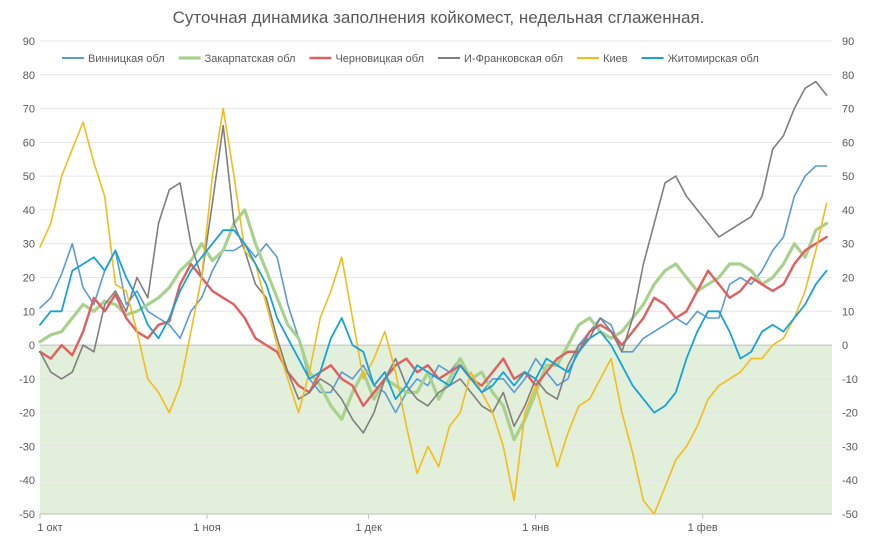 This screenshot has height=545, width=877. What do you see at coordinates (713, 59) in the screenshot?
I see `legend-label: Житомирская обл` at bounding box center [713, 59].